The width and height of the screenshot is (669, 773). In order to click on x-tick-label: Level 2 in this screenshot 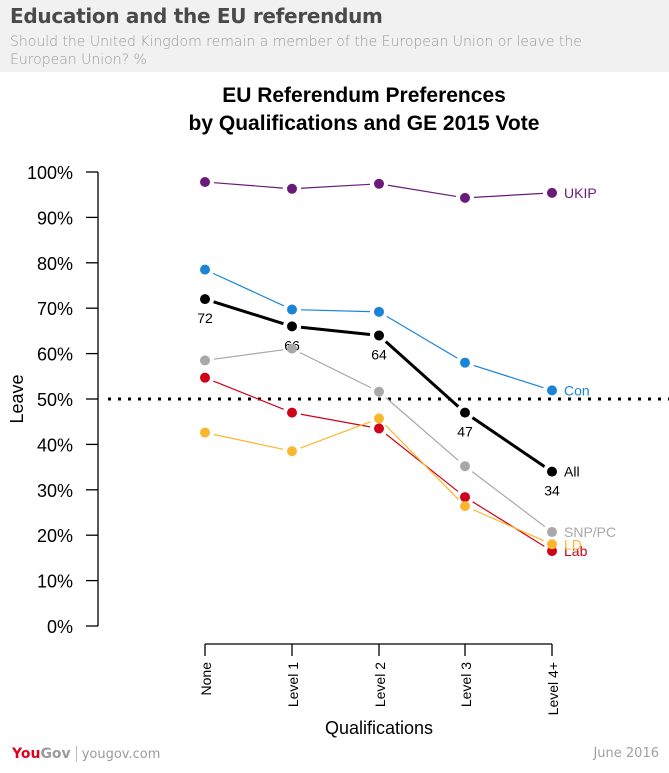, I will do `click(380, 684)`.